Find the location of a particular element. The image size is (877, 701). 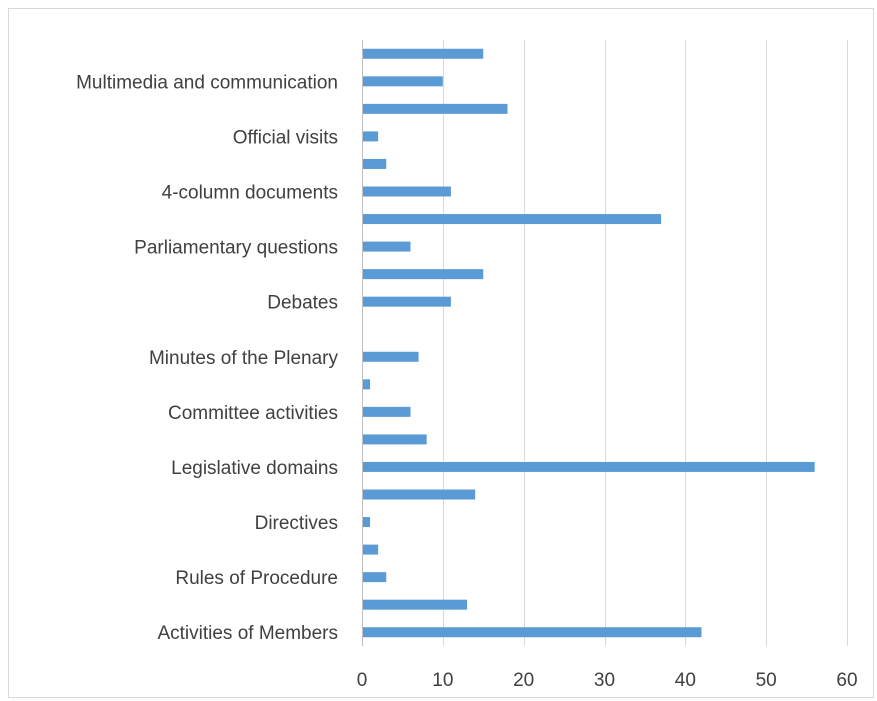

category-label-2: Rules of Procedure is located at coordinates (256, 578).